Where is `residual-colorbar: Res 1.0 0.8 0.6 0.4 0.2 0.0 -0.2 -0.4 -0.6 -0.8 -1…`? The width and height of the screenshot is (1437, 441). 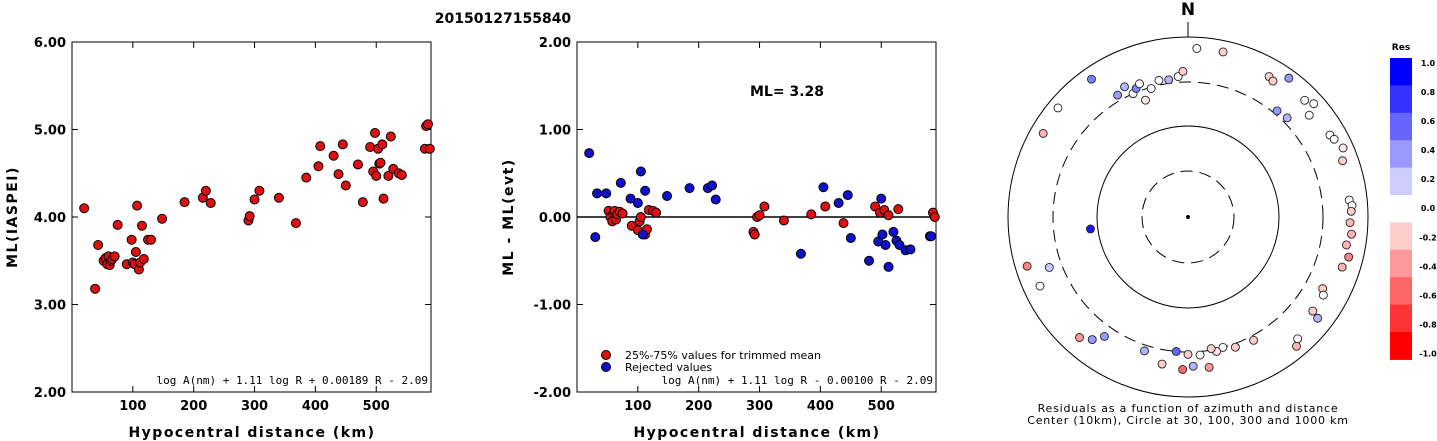
residual-colorbar: Res 1.0 0.8 0.6 0.4 0.2 0.0 -0.2 -0.4 -0.6 -0.8 -1… is located at coordinates (1413, 201).